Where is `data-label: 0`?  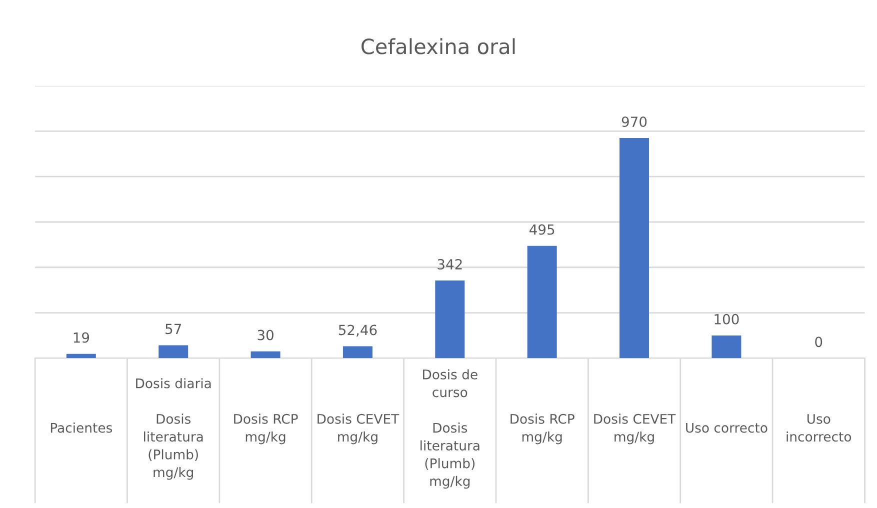 data-label: 0 is located at coordinates (818, 342).